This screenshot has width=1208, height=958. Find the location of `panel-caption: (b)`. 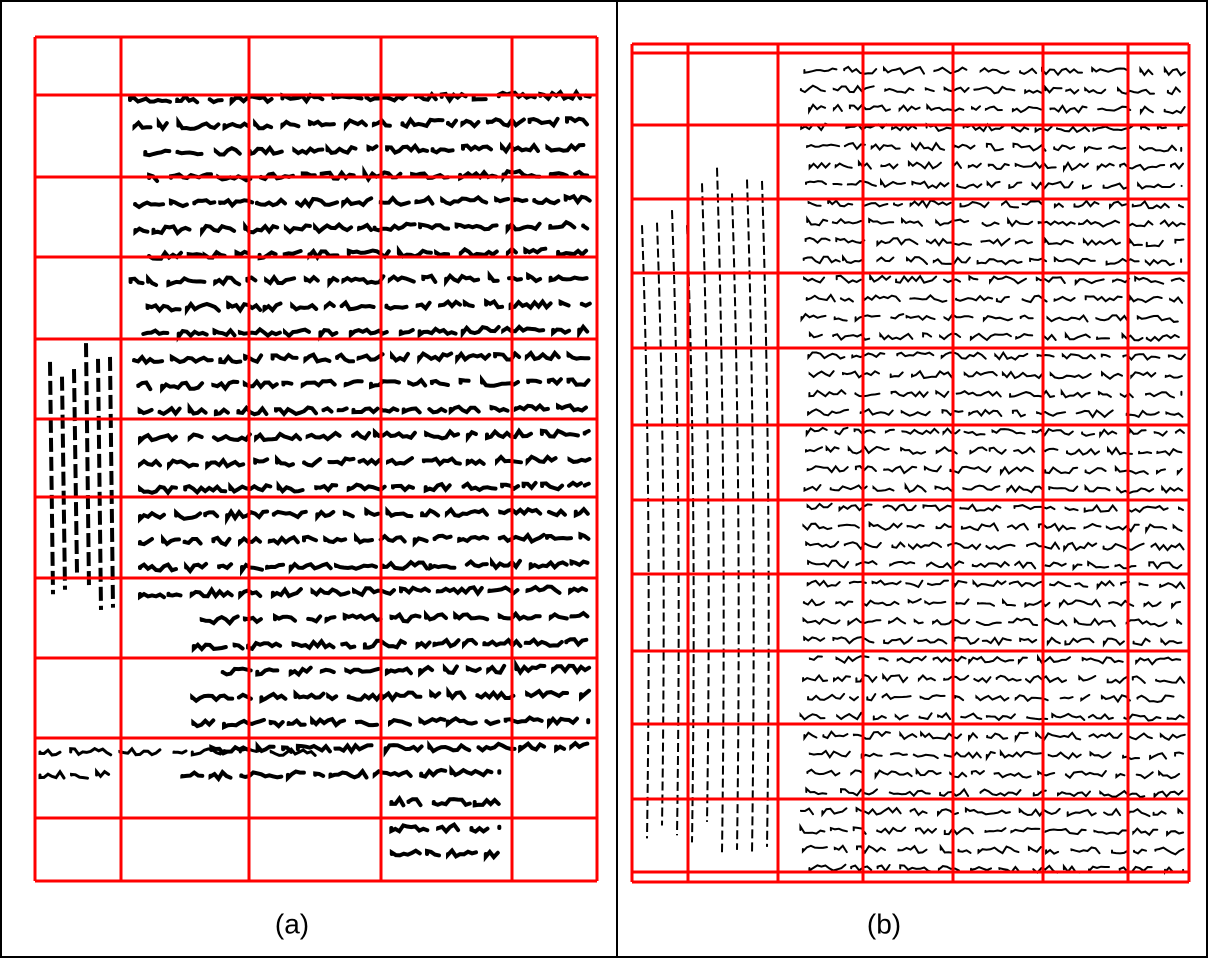

panel-caption: (b) is located at coordinates (884, 923).